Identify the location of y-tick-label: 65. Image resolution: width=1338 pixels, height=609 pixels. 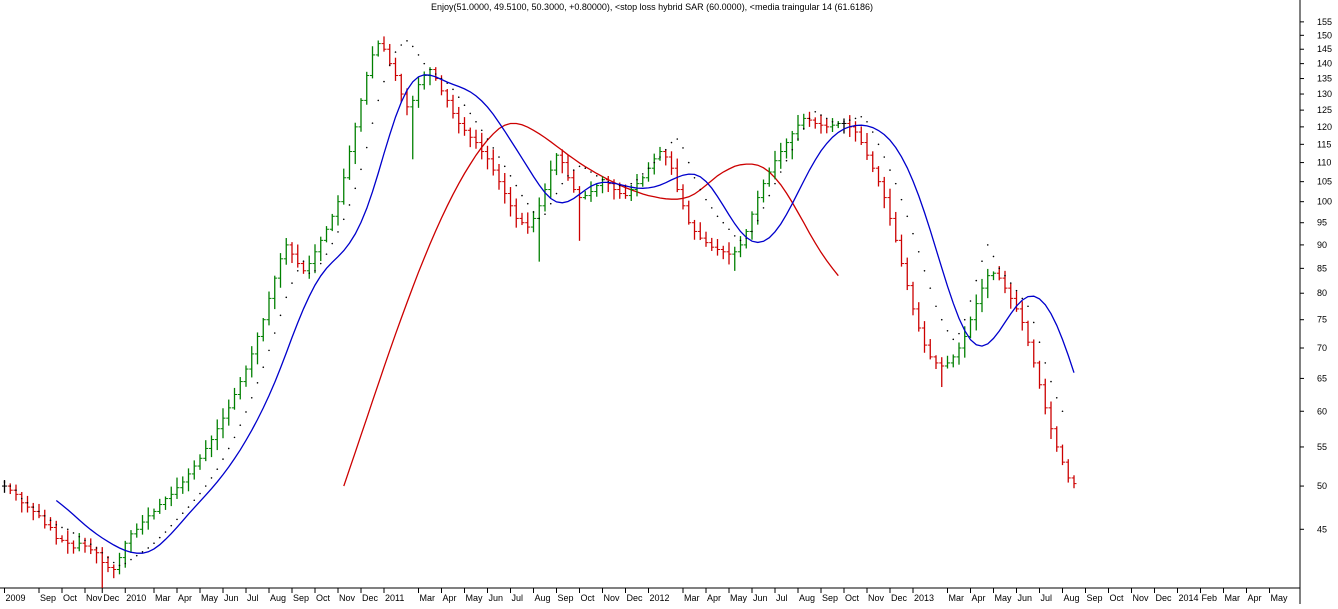
(1322, 378).